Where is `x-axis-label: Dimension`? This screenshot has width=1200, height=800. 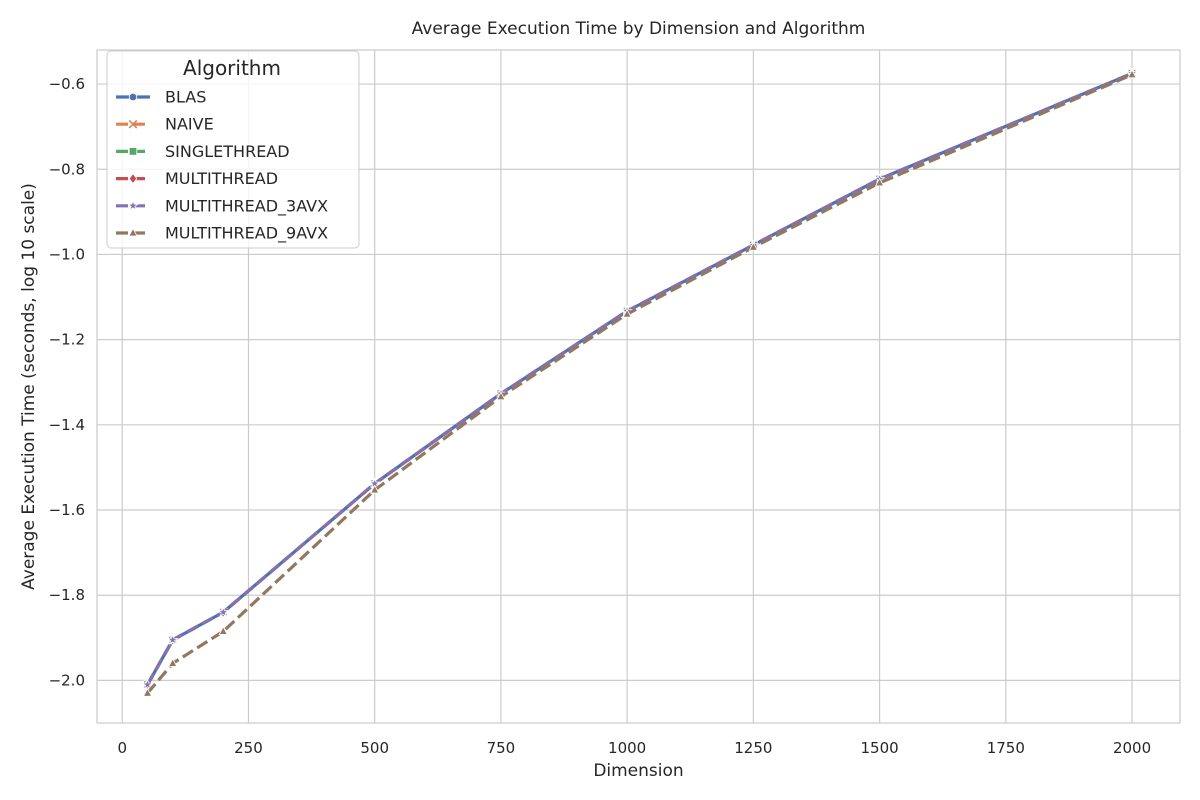 x-axis-label: Dimension is located at coordinates (638, 771).